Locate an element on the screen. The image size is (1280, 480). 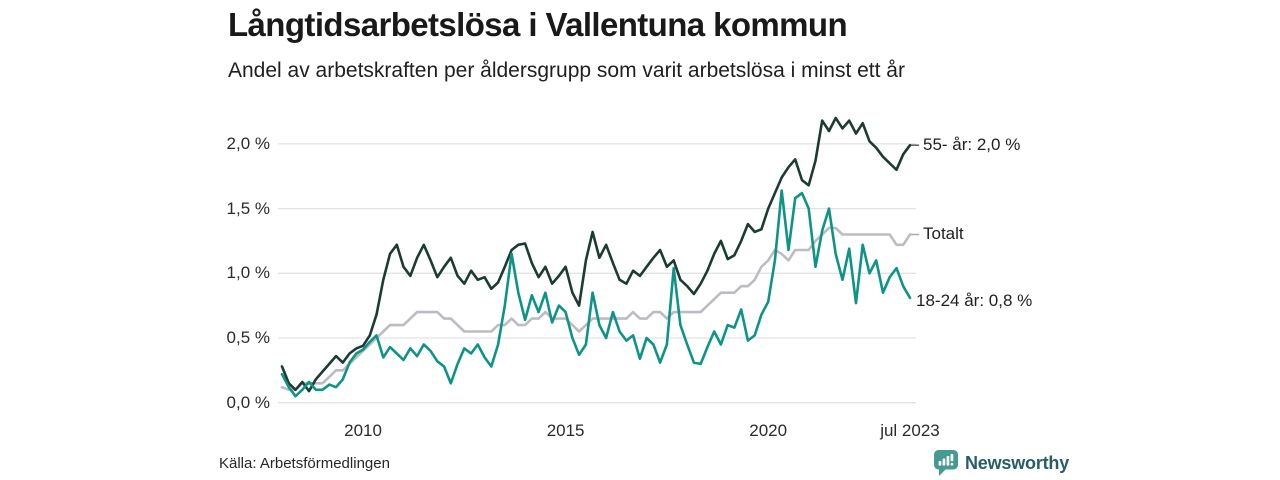
y-tick-label: 0,0 % is located at coordinates (248, 402).